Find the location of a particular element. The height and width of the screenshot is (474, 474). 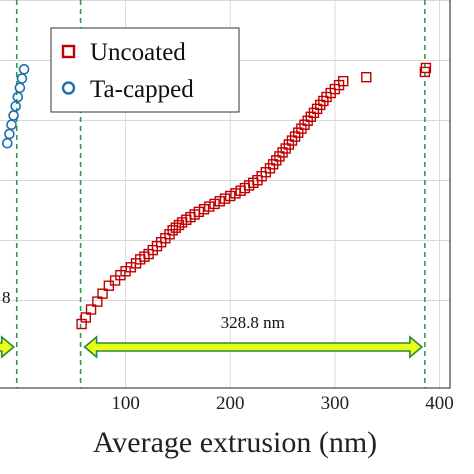

x-tick-labels: 100 200 300 400 is located at coordinates (282, 403).